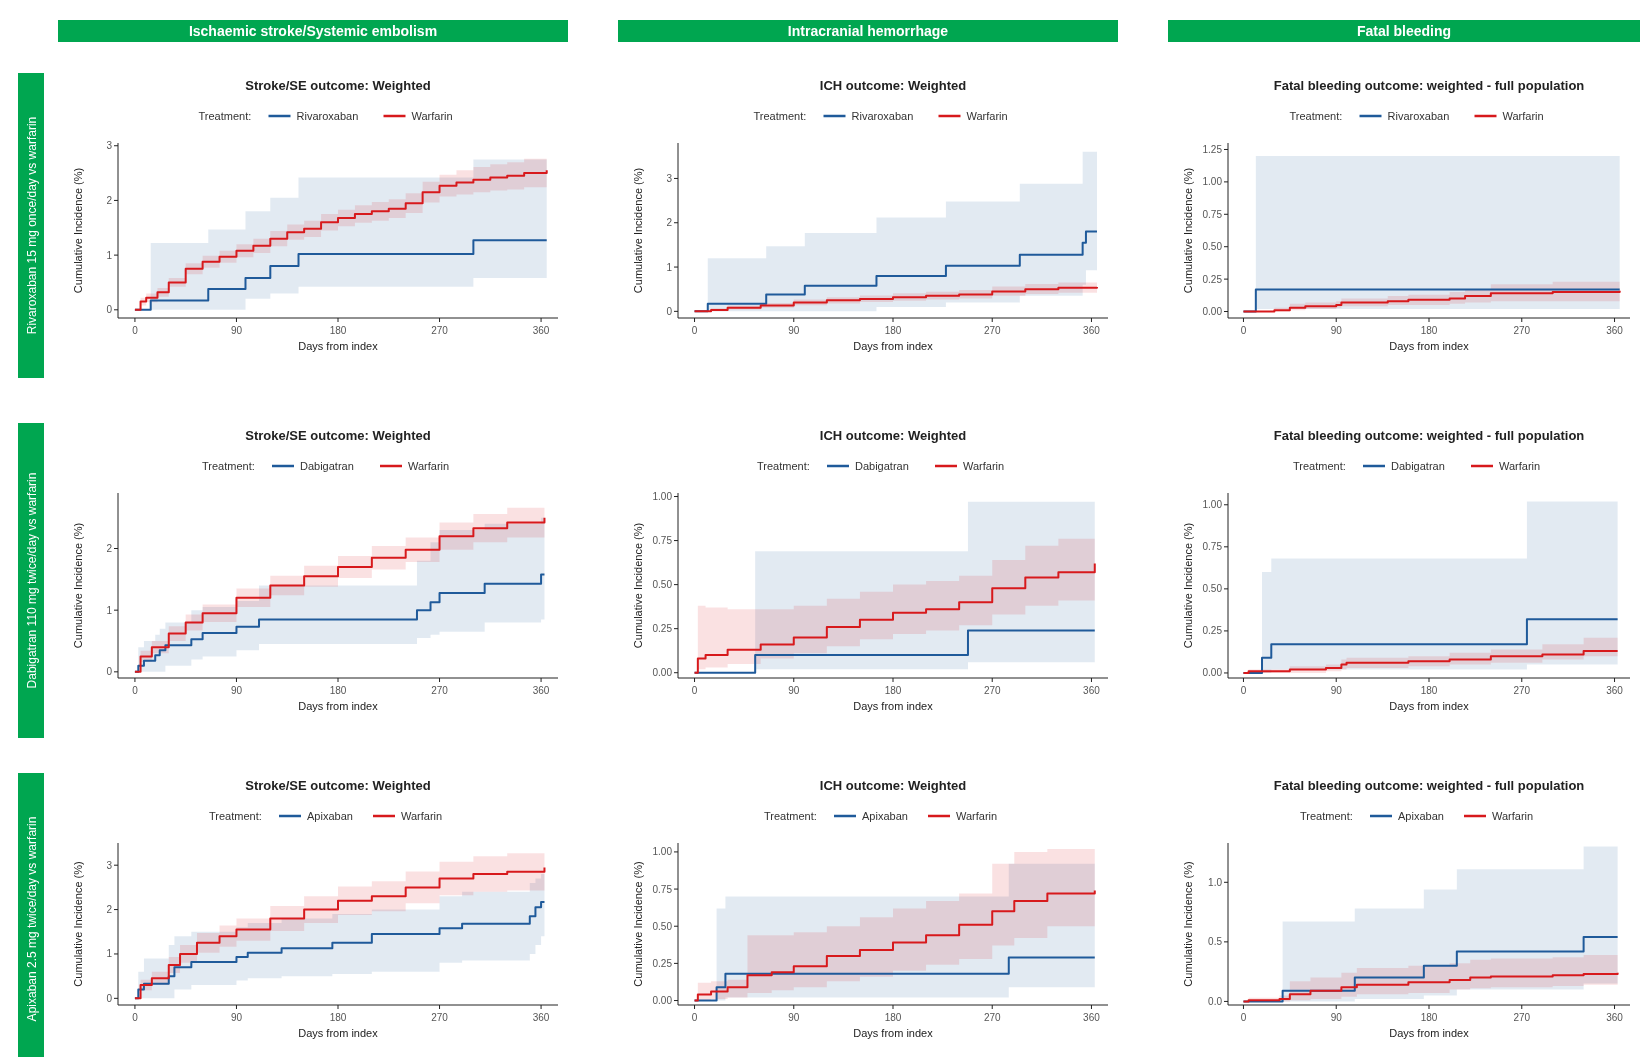 This screenshot has width=1642, height=1057. I want to click on text: Ischaemic stroke/Systemic embolism, so click(313, 31).